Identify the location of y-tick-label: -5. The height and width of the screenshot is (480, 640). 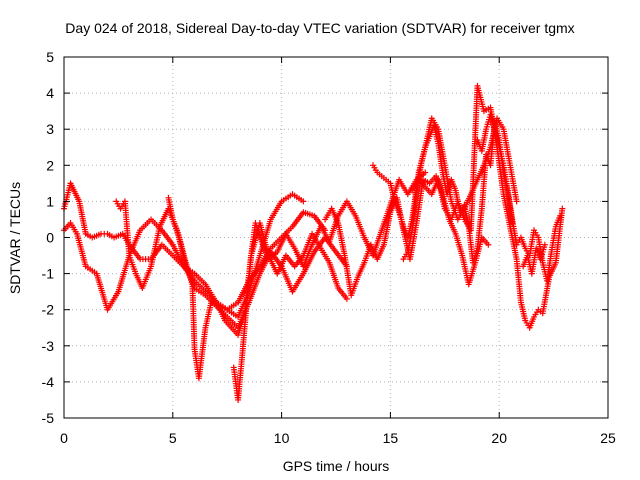
(48, 418).